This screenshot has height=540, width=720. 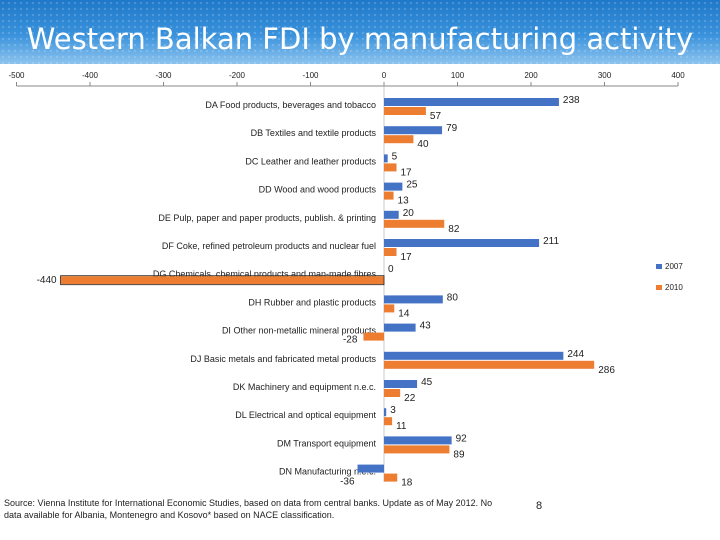 What do you see at coordinates (304, 387) in the screenshot?
I see `category-label: DK Machinery and equipment n.e.c.` at bounding box center [304, 387].